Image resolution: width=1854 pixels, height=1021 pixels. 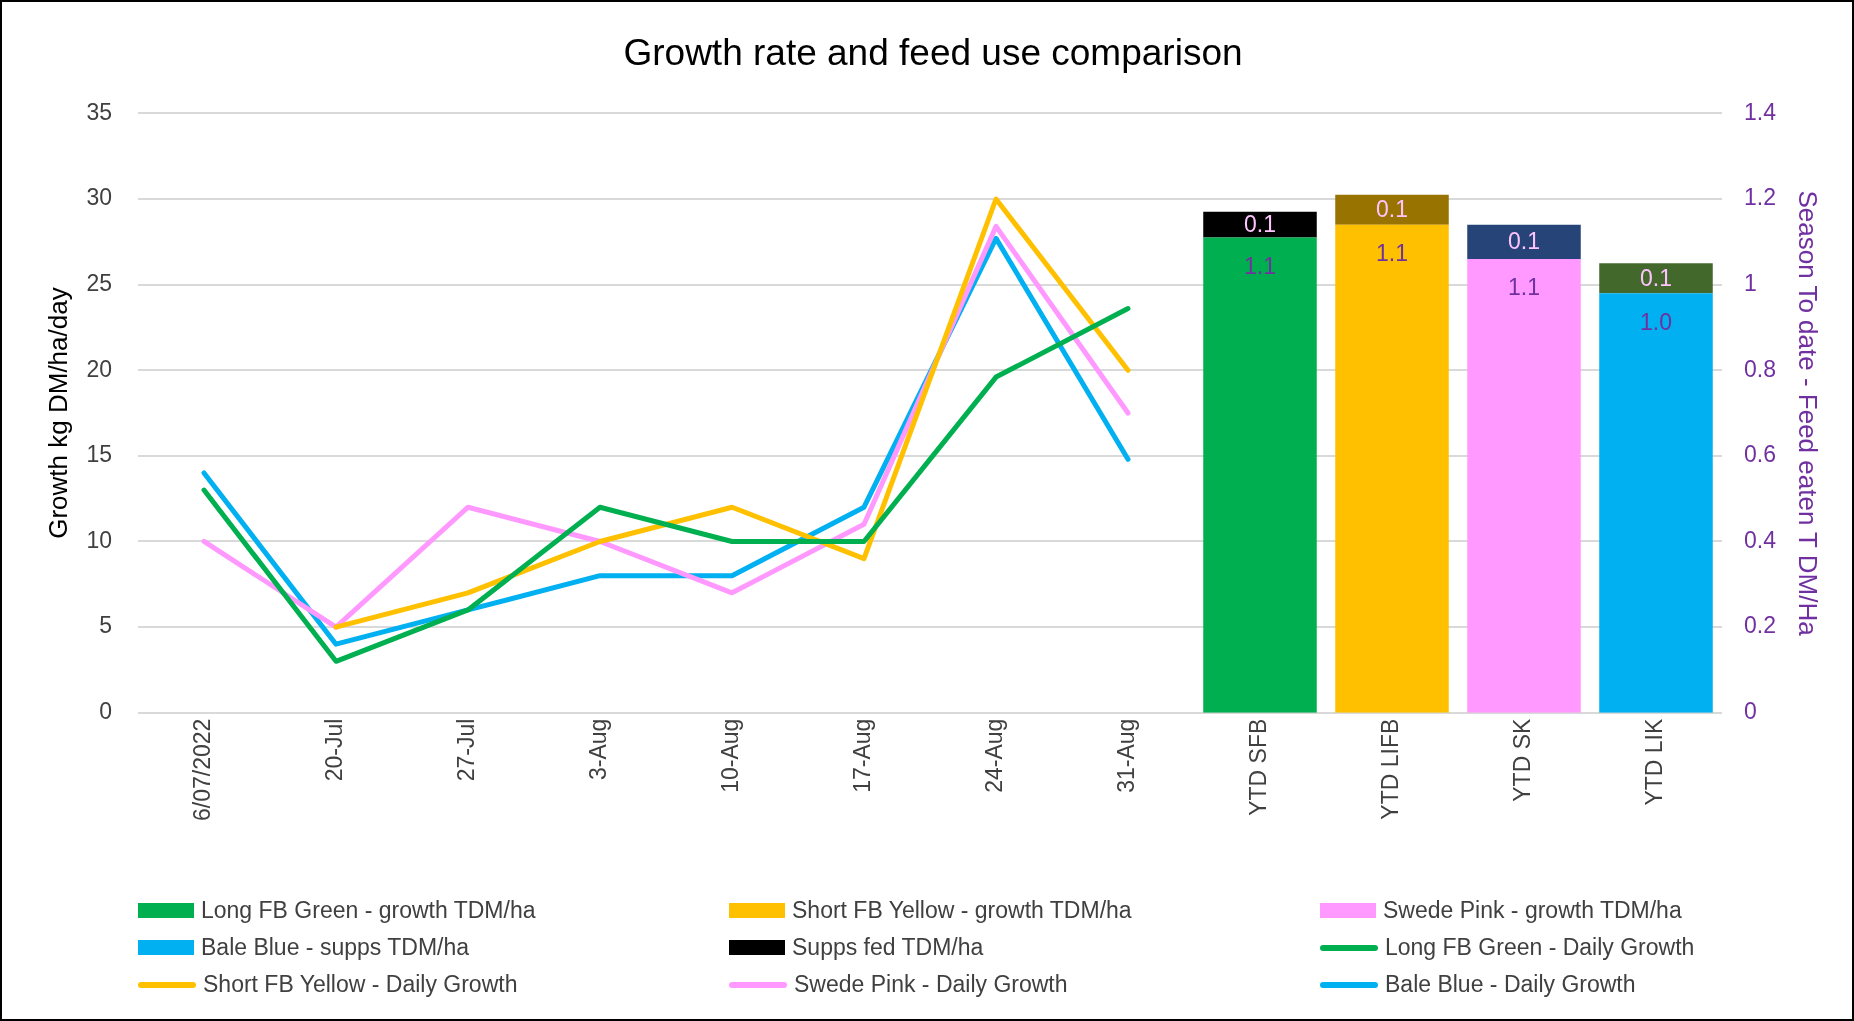 What do you see at coordinates (994, 755) in the screenshot?
I see `x-tick-label: 24-Aug` at bounding box center [994, 755].